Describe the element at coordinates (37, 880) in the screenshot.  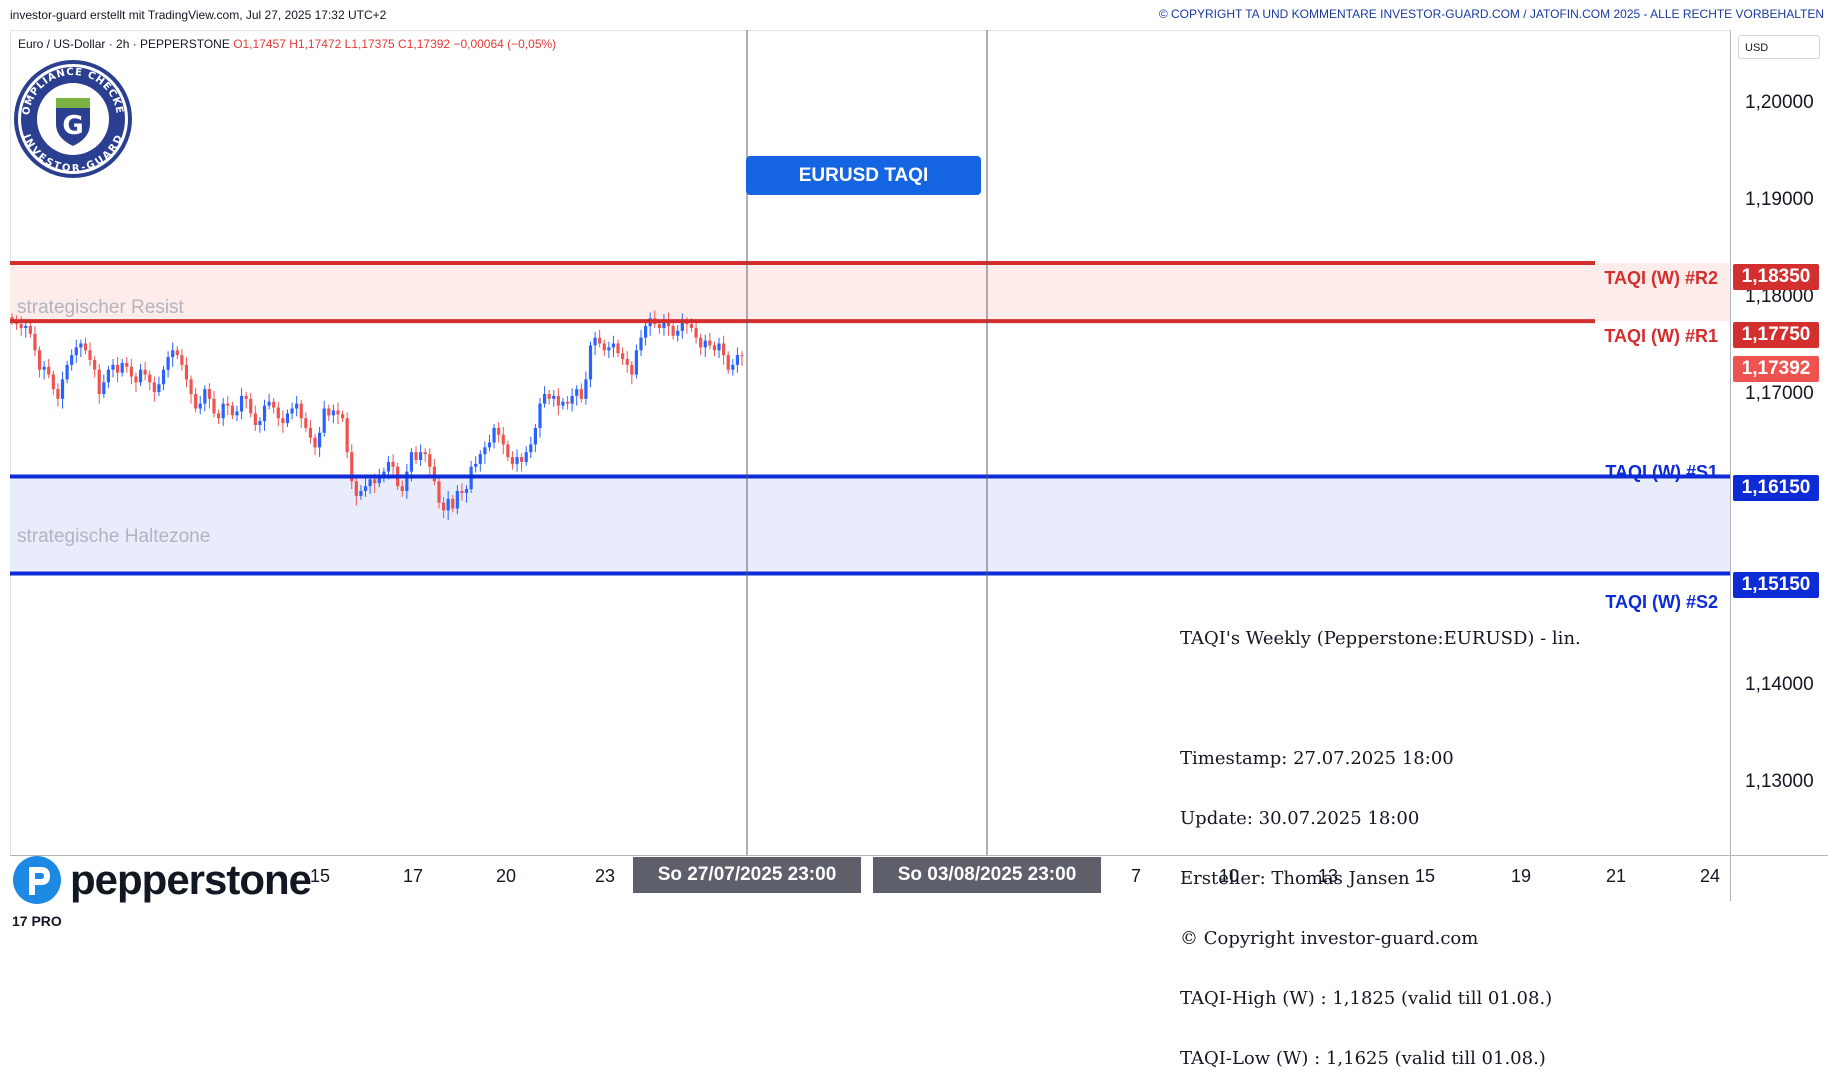
I see `pepperstone-icon` at that location.